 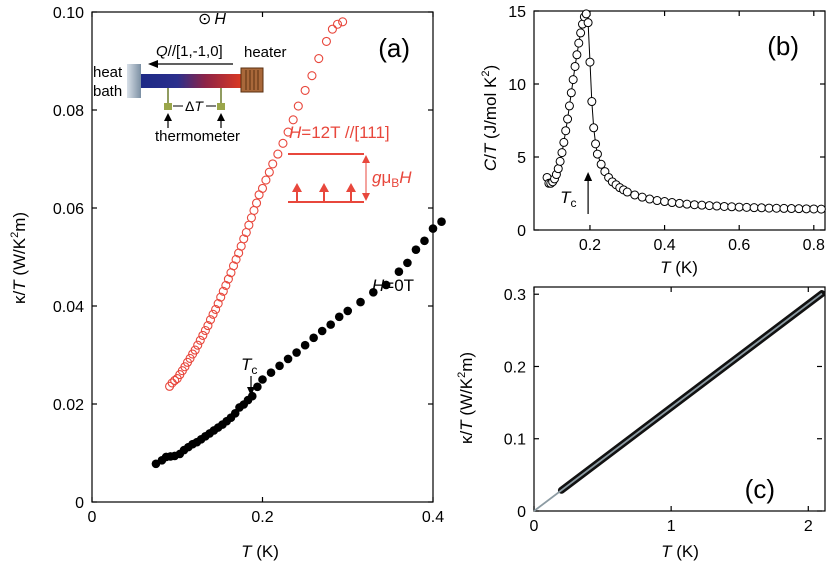 I want to click on heat-bath-label-1: heat, so click(x=108, y=72).